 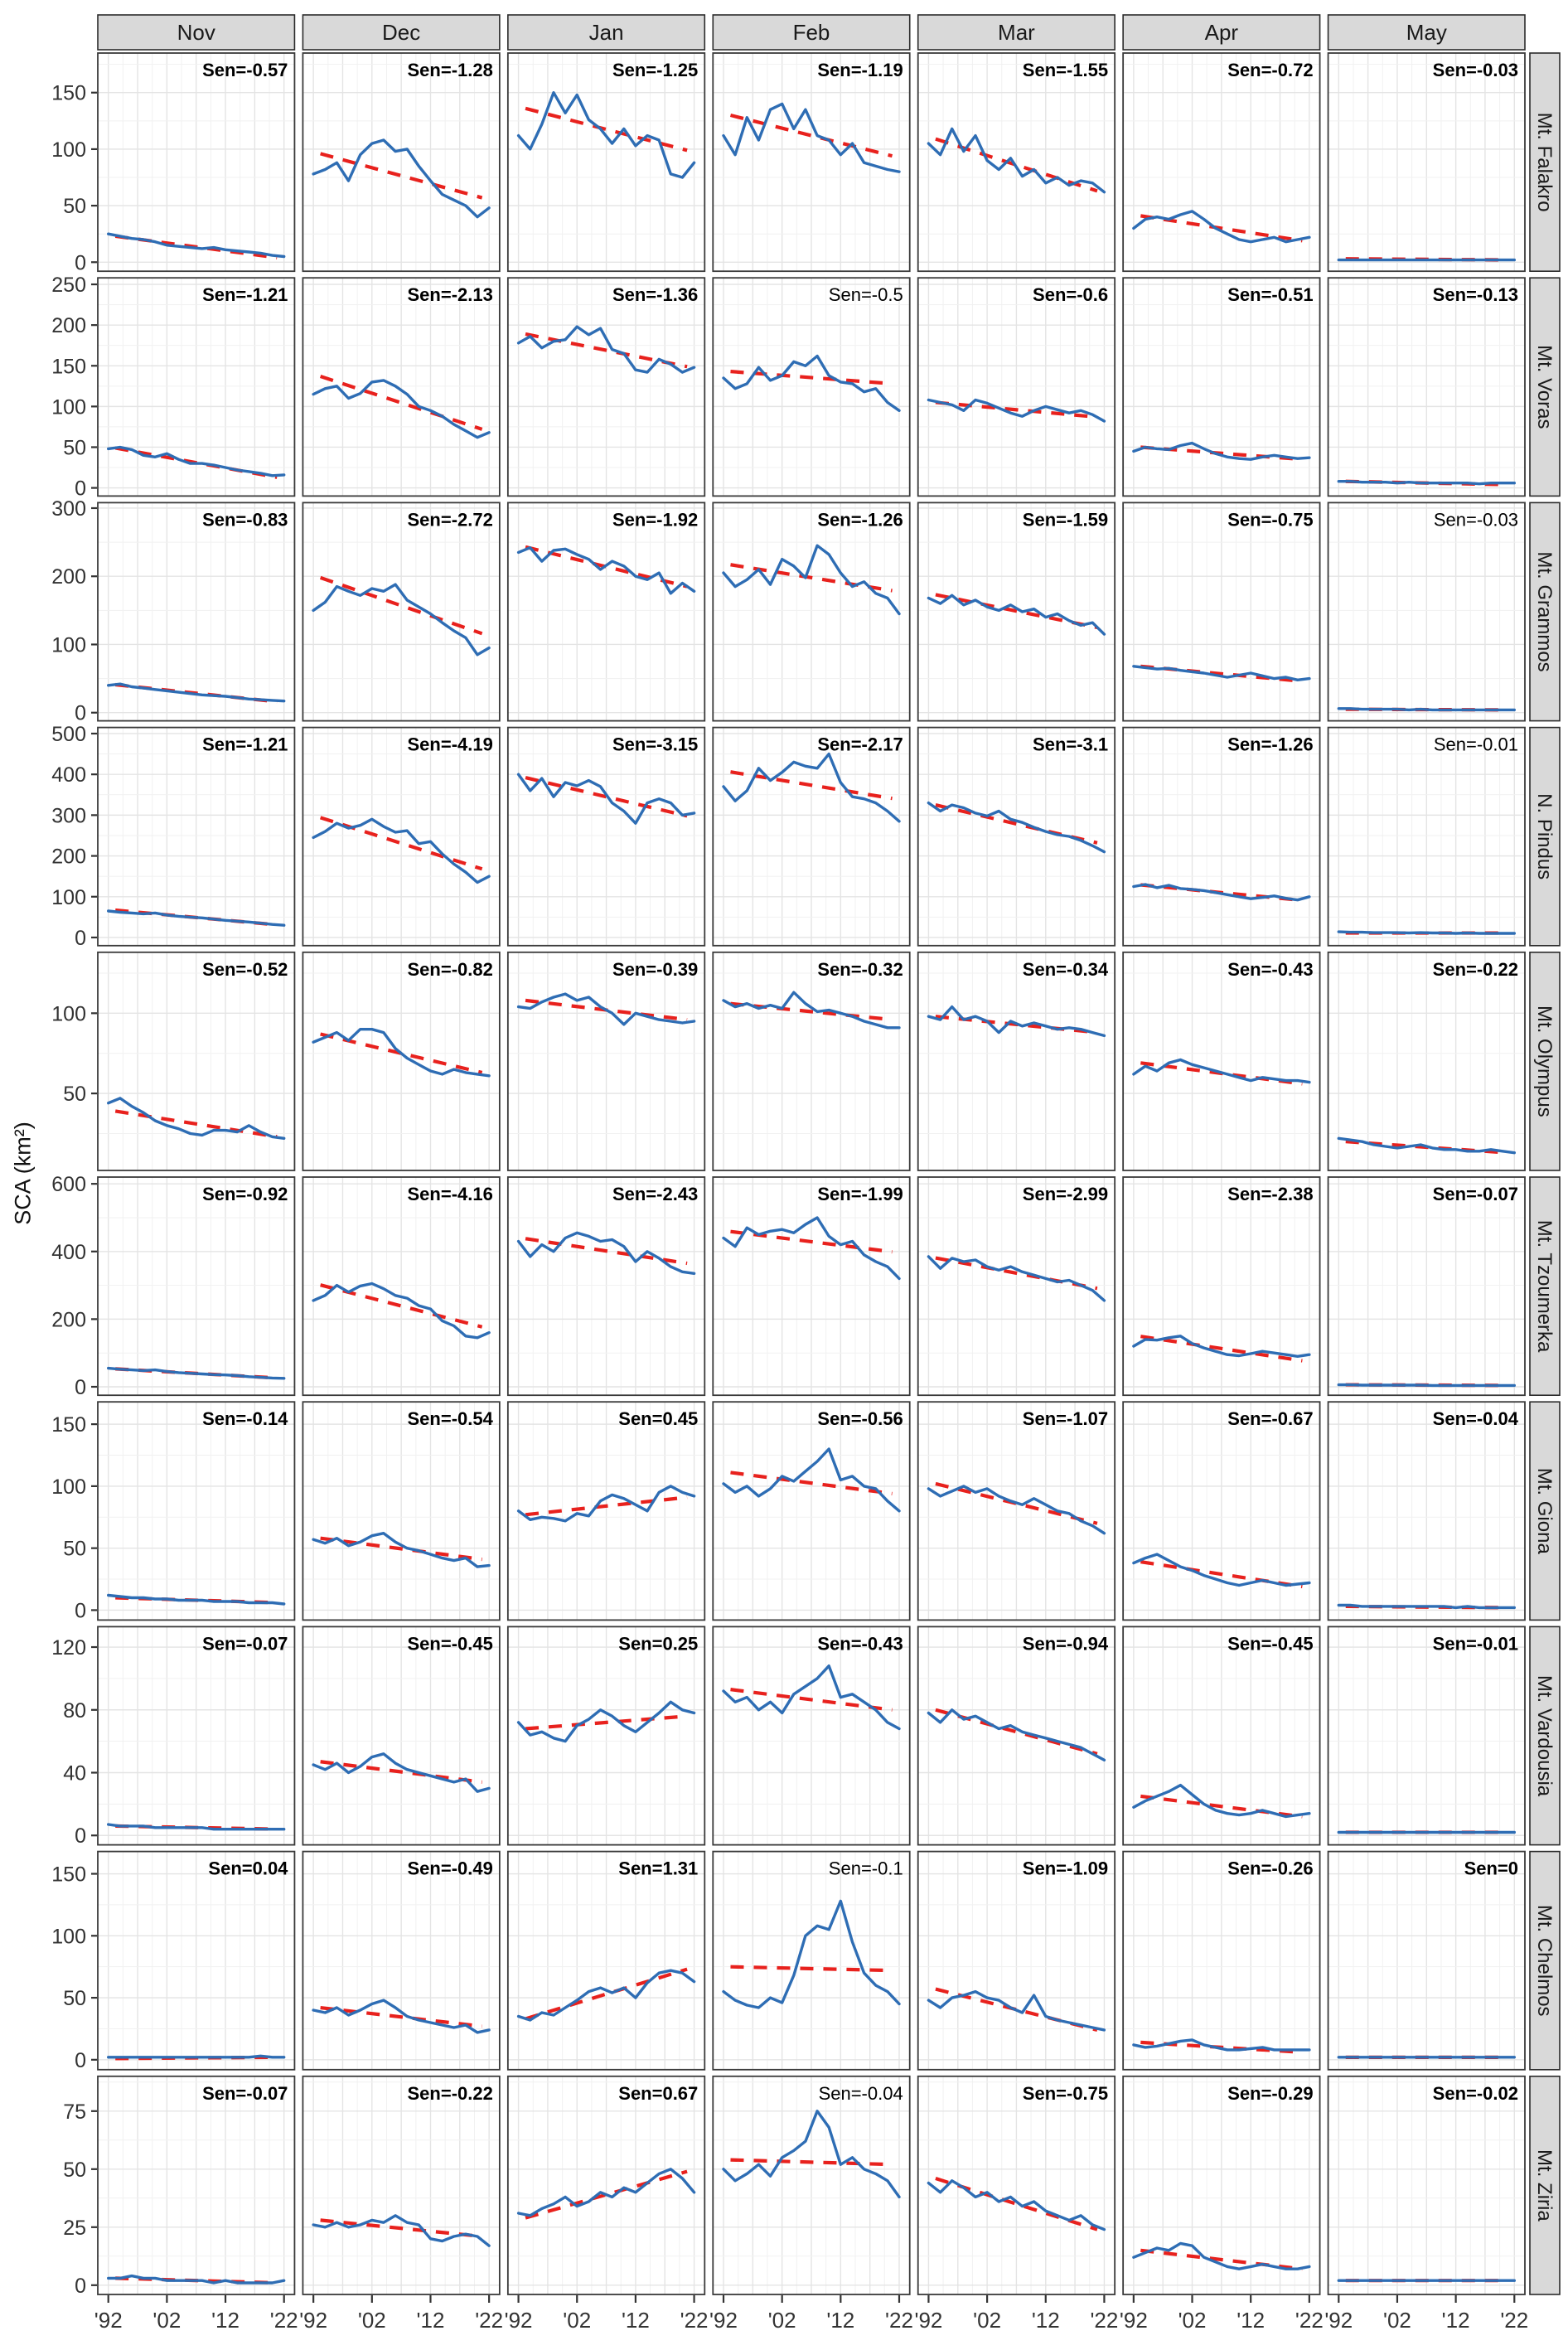 What do you see at coordinates (658, 2093) in the screenshot?
I see `sen-slope-label: Sen=0.67` at bounding box center [658, 2093].